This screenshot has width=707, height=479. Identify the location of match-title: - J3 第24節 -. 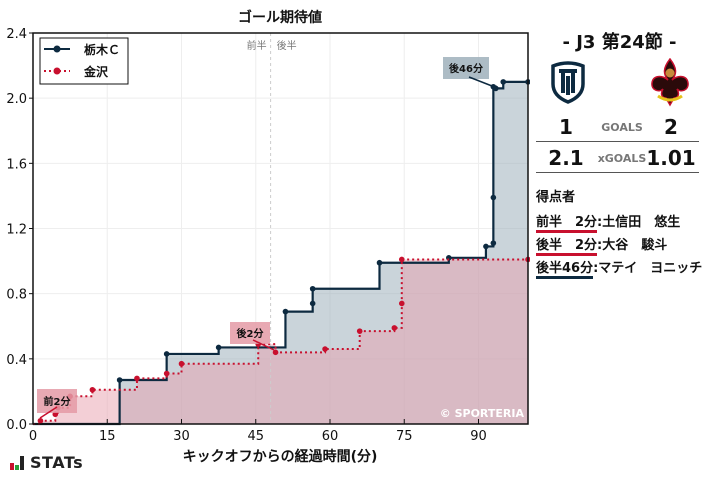
(619, 42).